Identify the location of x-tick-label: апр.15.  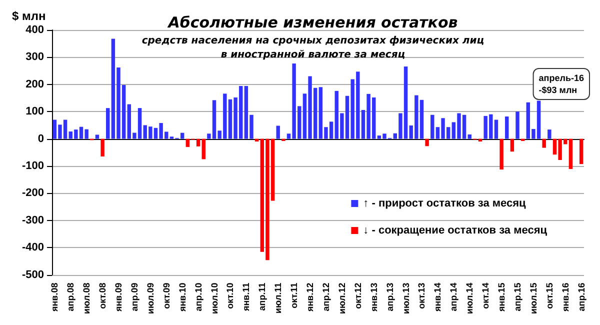
(517, 297).